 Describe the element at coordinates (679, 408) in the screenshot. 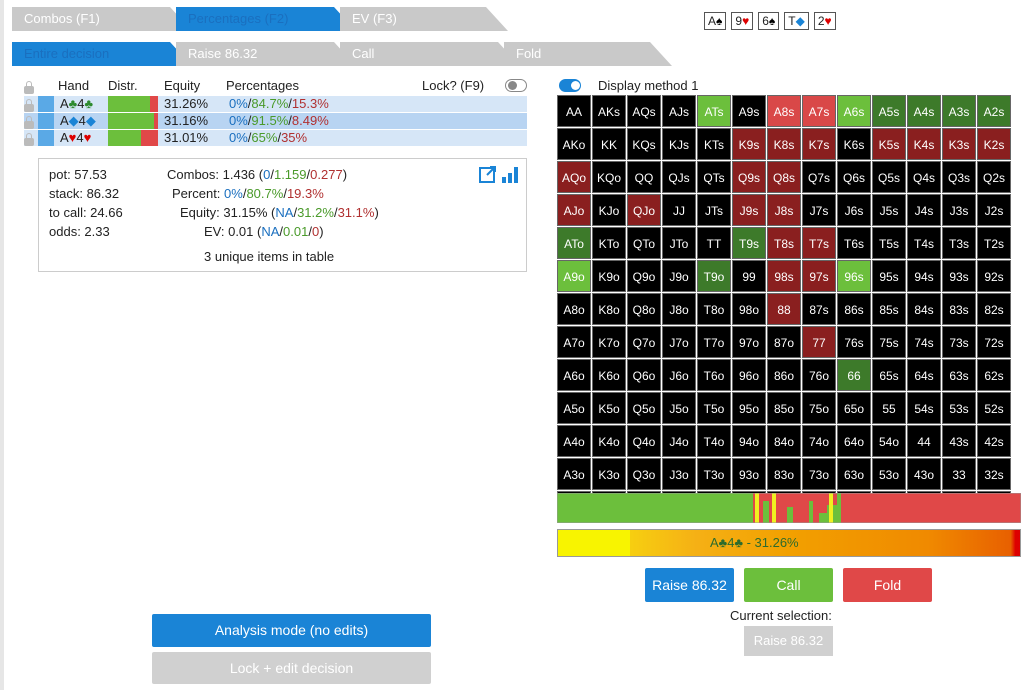

I see `range-cell: J5o` at that location.